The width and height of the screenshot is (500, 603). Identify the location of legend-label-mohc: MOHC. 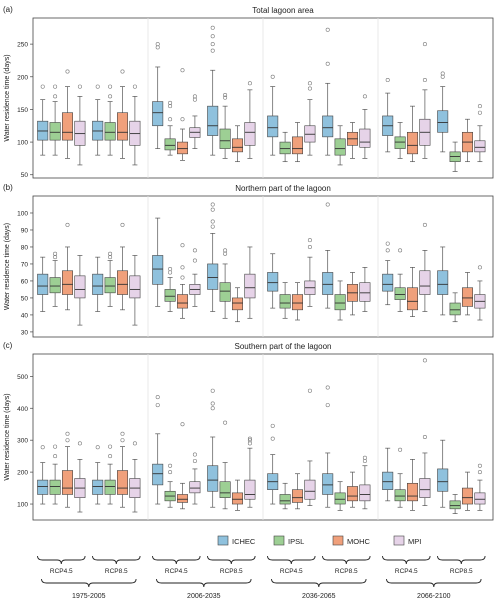
(358, 541).